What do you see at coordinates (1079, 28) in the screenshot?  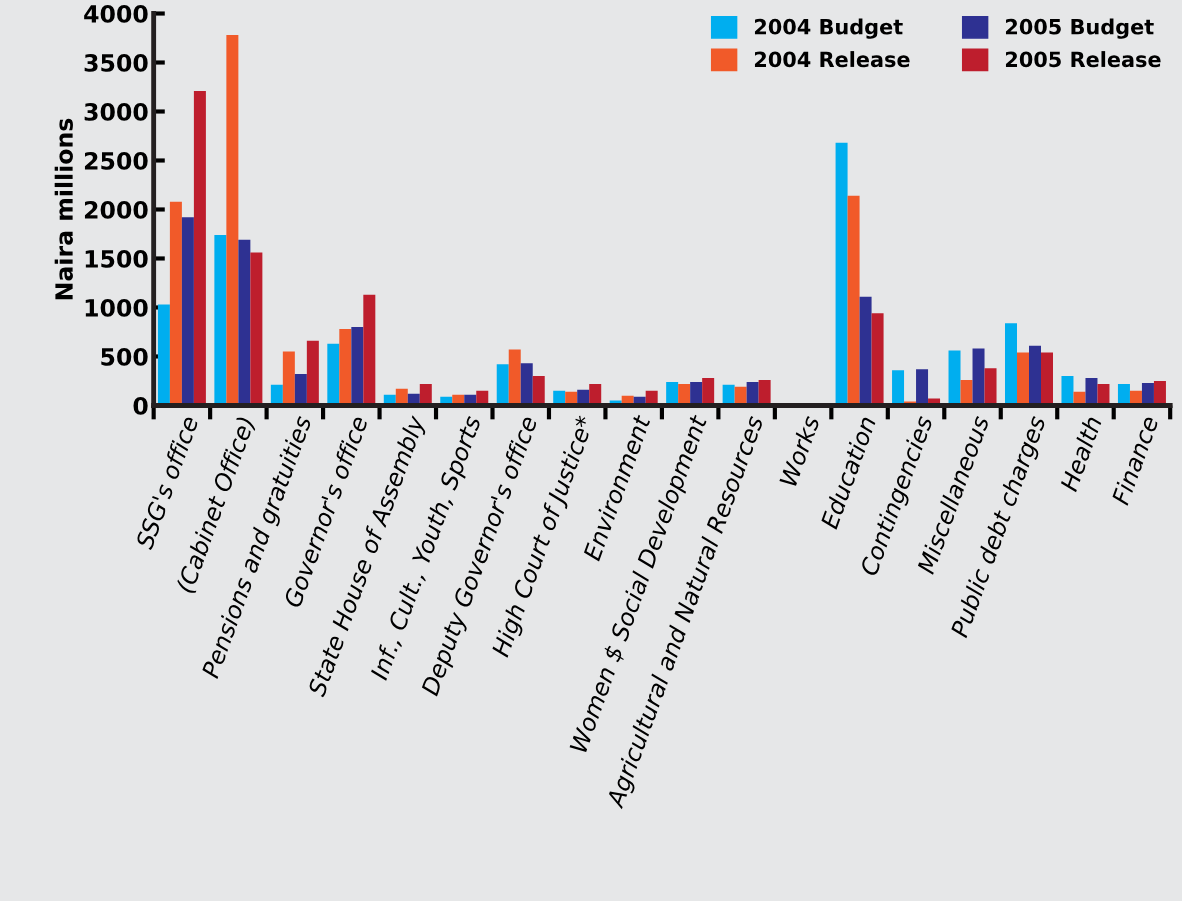 I see `legend-label: 2005 Budget` at bounding box center [1079, 28].